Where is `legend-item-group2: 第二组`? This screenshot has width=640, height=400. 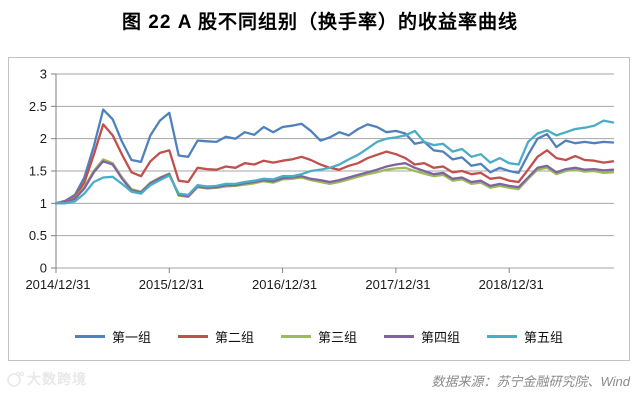 legend-item-group2: 第二组 is located at coordinates (215, 336).